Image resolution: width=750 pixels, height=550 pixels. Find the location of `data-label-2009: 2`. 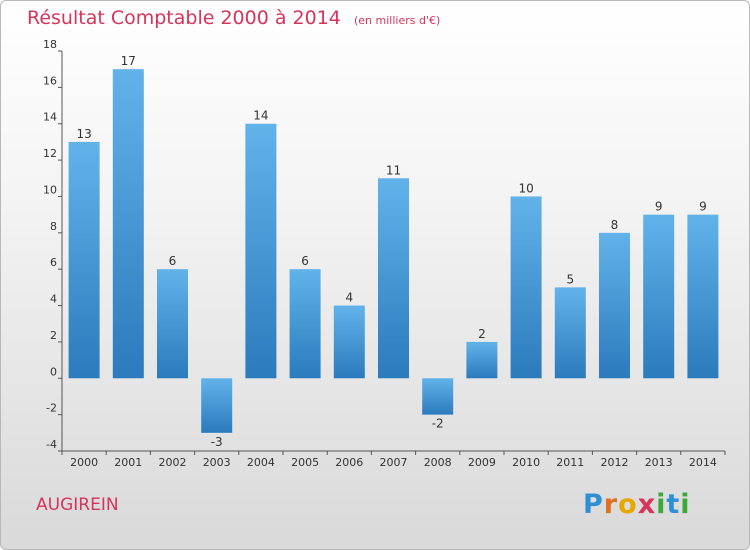

data-label-2009: 2 is located at coordinates (482, 334).